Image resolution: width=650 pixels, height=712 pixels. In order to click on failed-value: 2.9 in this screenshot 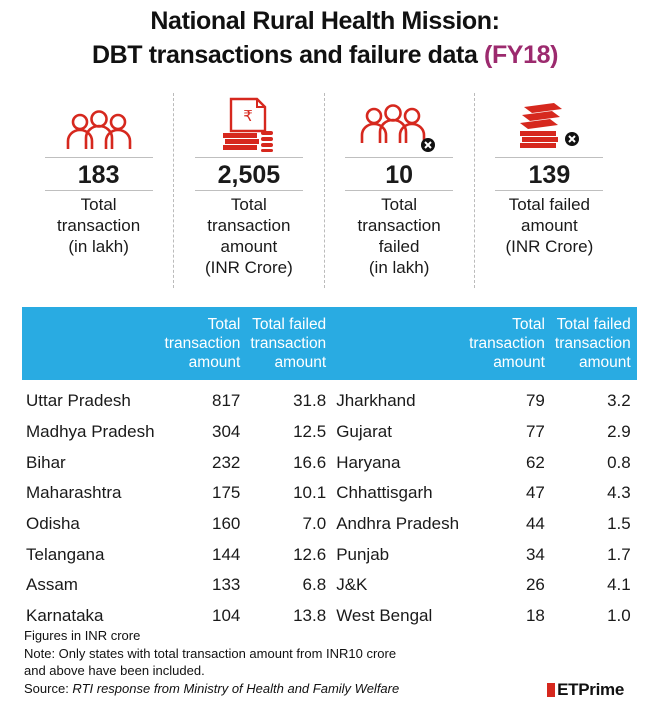, I will do `click(619, 432)`.